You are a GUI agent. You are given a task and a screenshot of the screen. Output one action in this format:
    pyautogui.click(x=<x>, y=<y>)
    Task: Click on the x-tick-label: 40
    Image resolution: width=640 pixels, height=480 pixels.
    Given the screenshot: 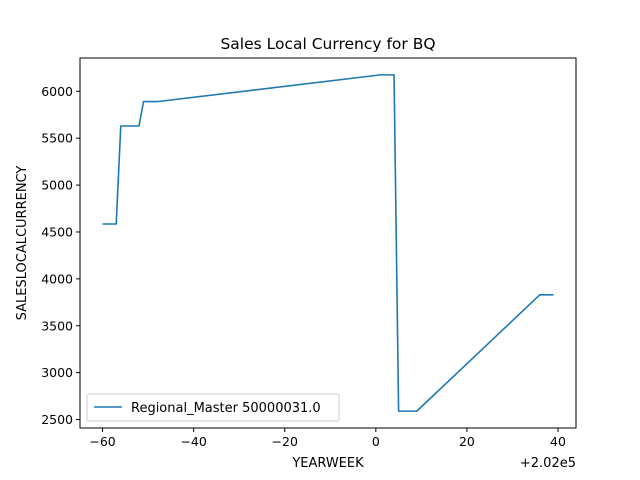 What is the action you would take?
    pyautogui.click(x=558, y=441)
    